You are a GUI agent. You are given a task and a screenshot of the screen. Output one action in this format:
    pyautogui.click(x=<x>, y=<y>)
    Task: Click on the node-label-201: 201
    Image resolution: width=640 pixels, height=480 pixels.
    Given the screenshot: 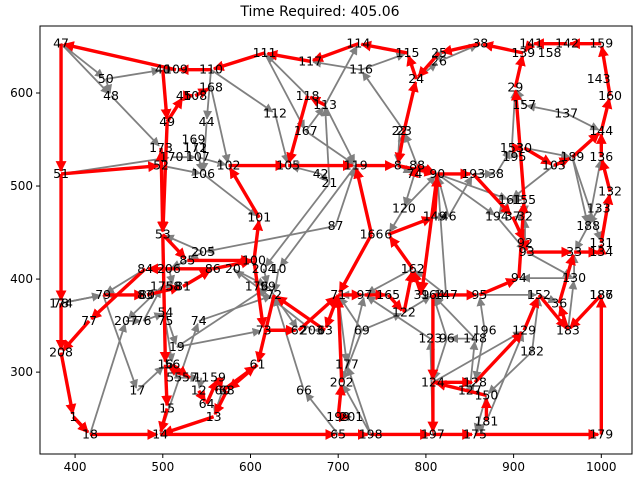 What is the action you would take?
    pyautogui.click(x=351, y=416)
    